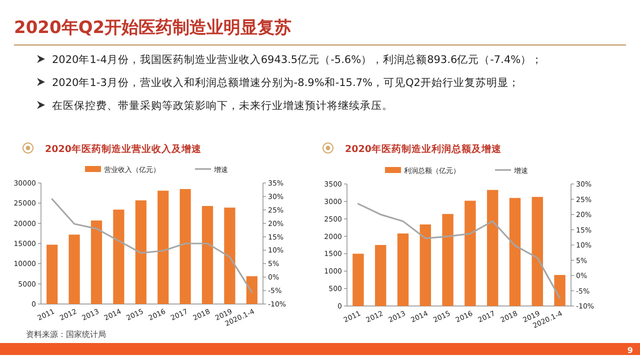 The height and width of the screenshot is (360, 640). What do you see at coordinates (297, 59) in the screenshot?
I see `text: 2020年1-4月份，我国医药制造业营业收入6943.5亿元（-5.6%），利润总额893.6亿元（-7.4%）；` at bounding box center [297, 59].